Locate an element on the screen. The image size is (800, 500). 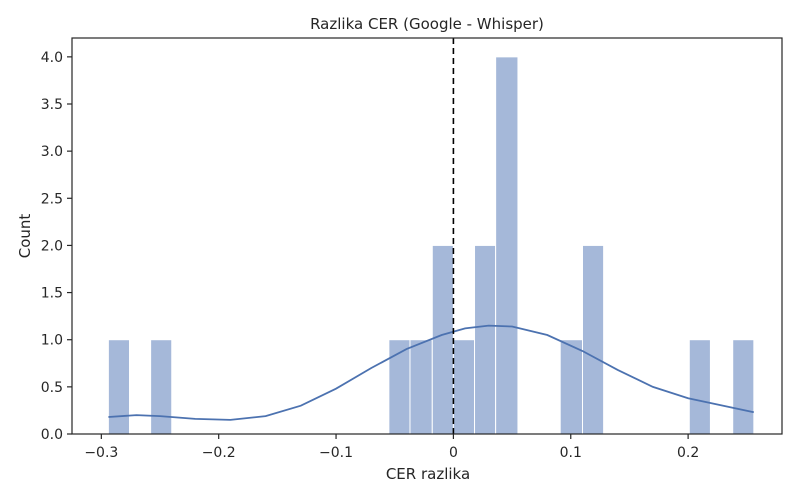
y-tick-label: 0.0 is located at coordinates (52, 435).